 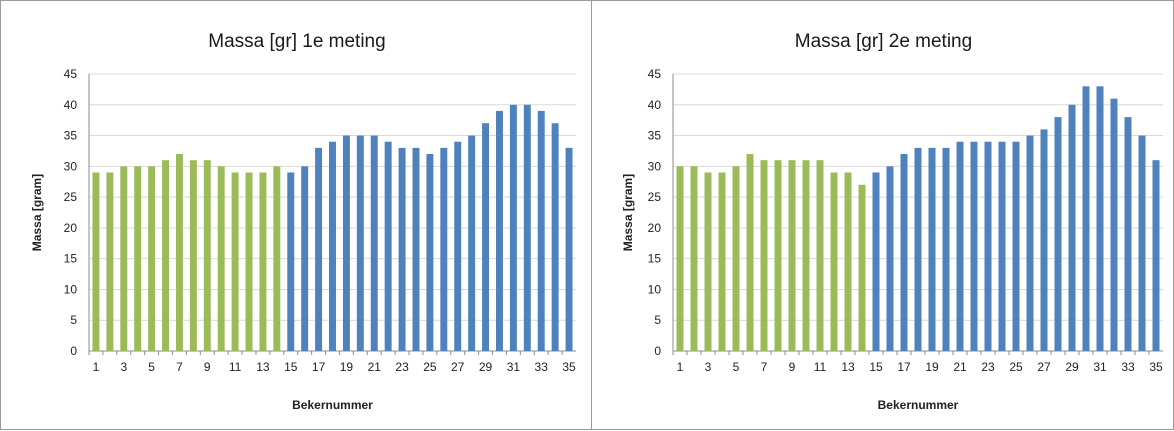 What do you see at coordinates (883, 41) in the screenshot?
I see `chart-title: Massa [gr] 2e meting` at bounding box center [883, 41].